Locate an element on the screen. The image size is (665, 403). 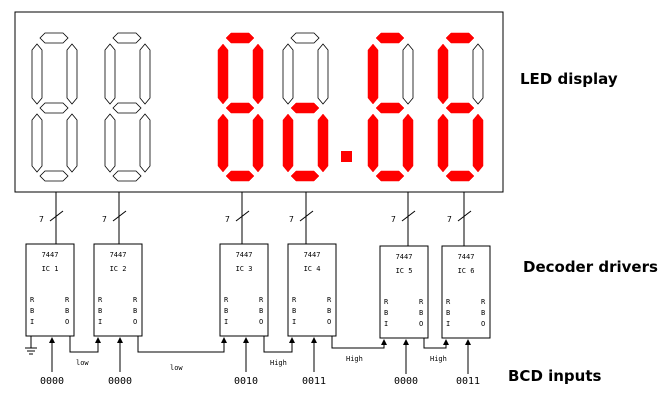
rbo-rbi-link-3: High is located at coordinates (279, 351).